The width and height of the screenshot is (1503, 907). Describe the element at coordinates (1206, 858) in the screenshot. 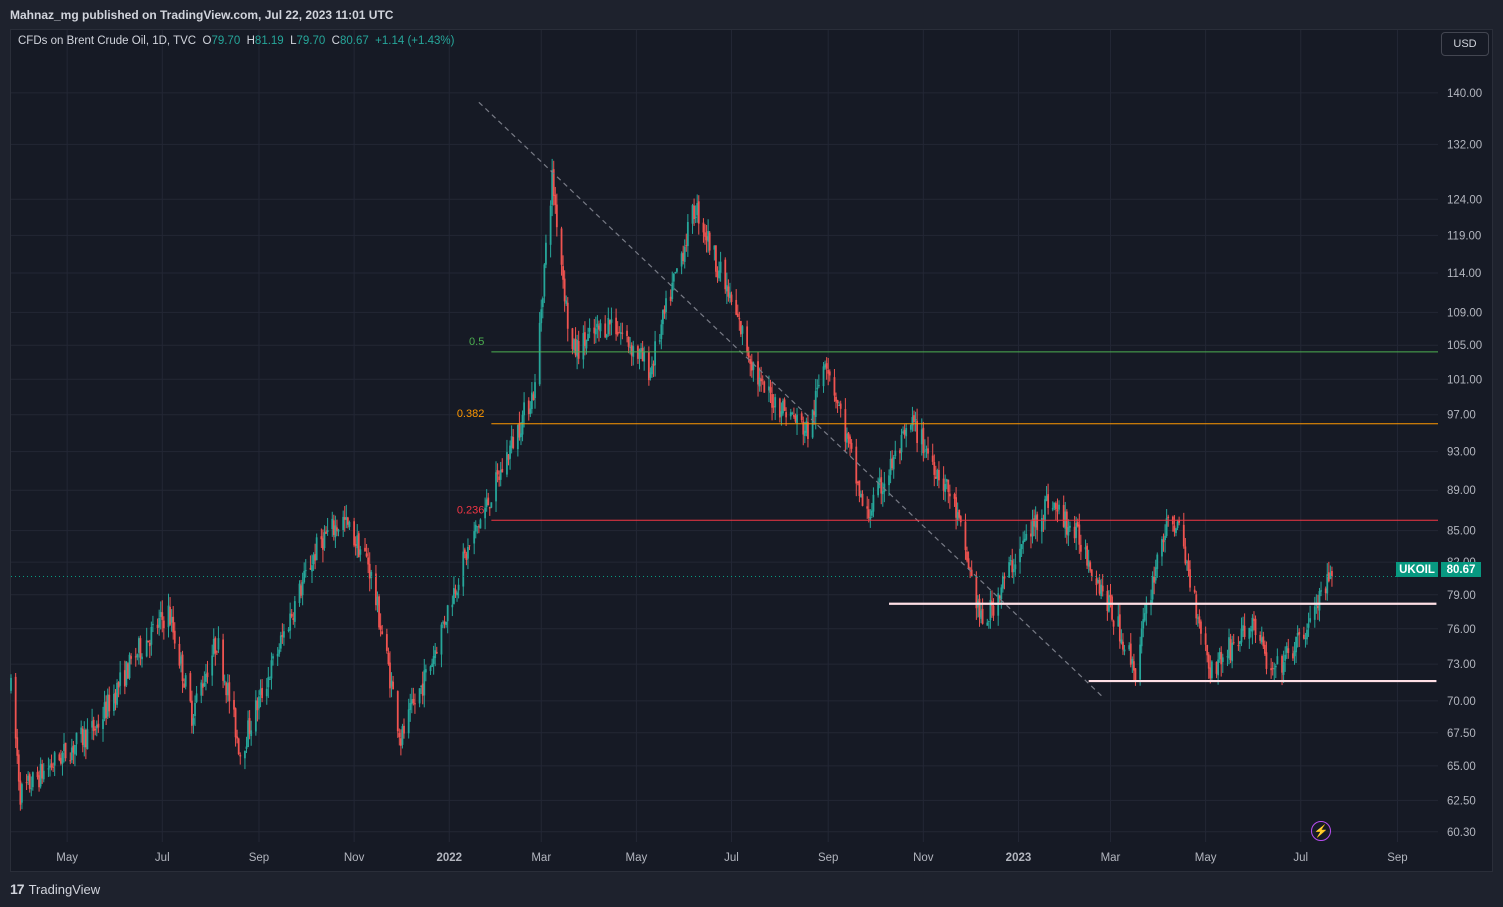

I see `x-tick-label: May` at that location.